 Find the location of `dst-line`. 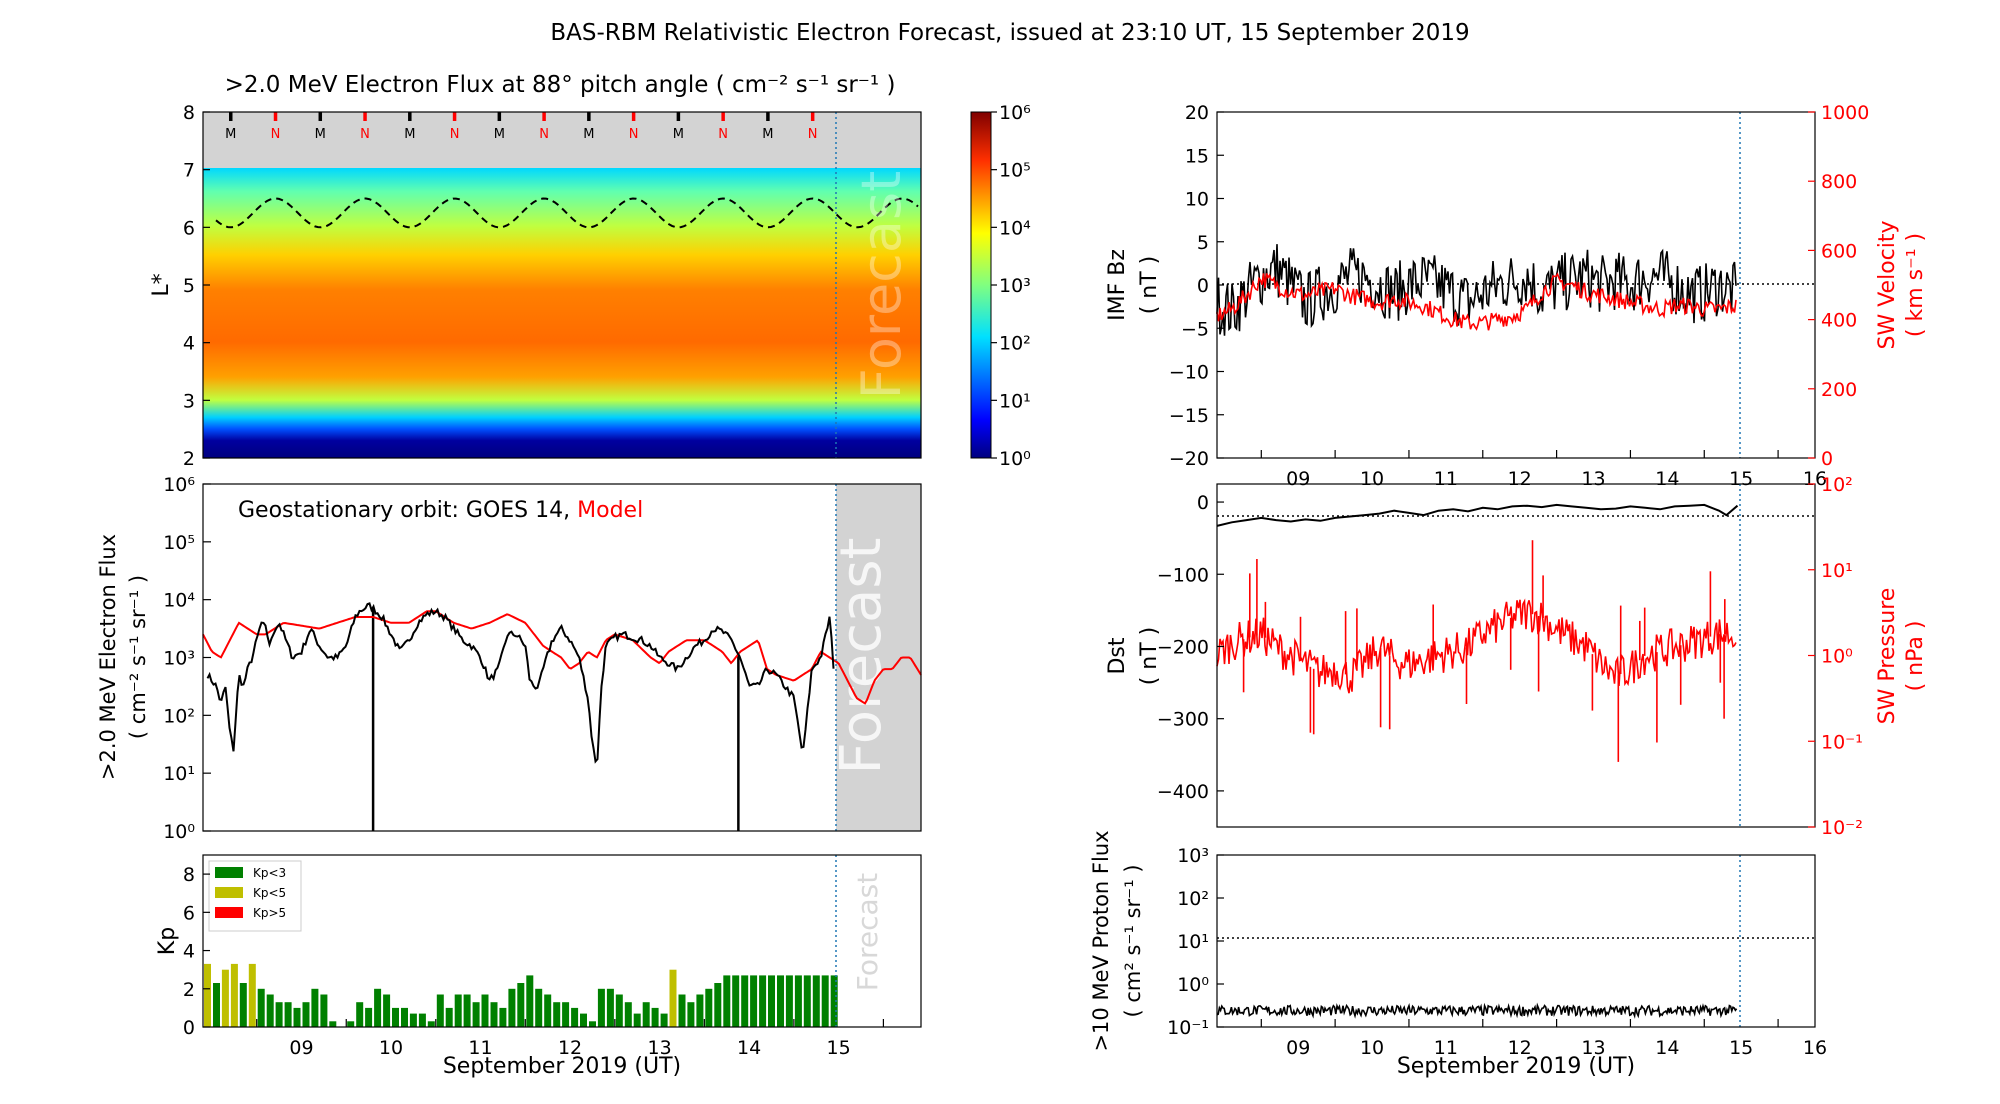

dst-line is located at coordinates (1477, 515).